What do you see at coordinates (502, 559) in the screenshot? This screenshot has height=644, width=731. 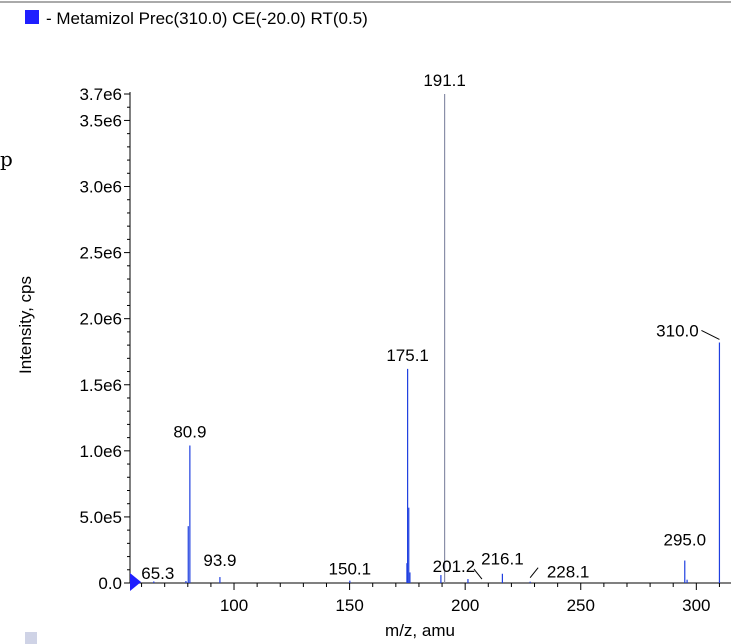 I see `peak-label: 216.1` at bounding box center [502, 559].